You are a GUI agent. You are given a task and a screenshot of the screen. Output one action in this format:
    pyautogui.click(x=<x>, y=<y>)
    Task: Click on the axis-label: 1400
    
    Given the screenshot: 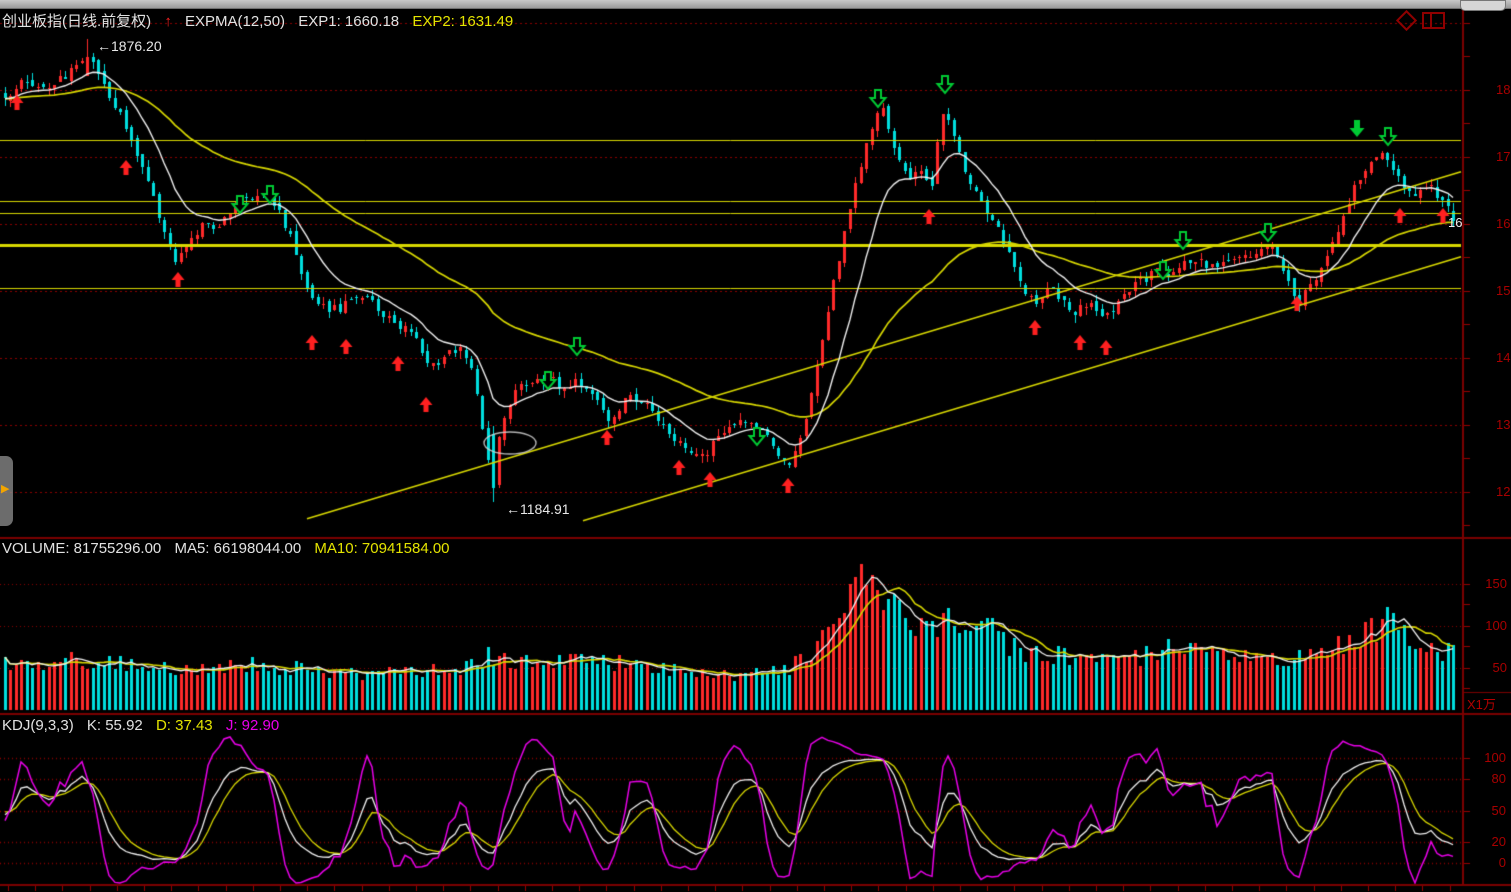 What is the action you would take?
    pyautogui.click(x=1503, y=357)
    